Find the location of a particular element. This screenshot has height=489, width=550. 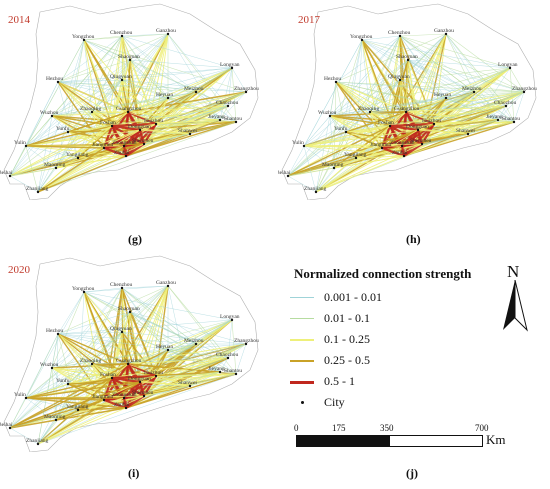

city-label: Zhuhai is located at coordinates (400, 153).